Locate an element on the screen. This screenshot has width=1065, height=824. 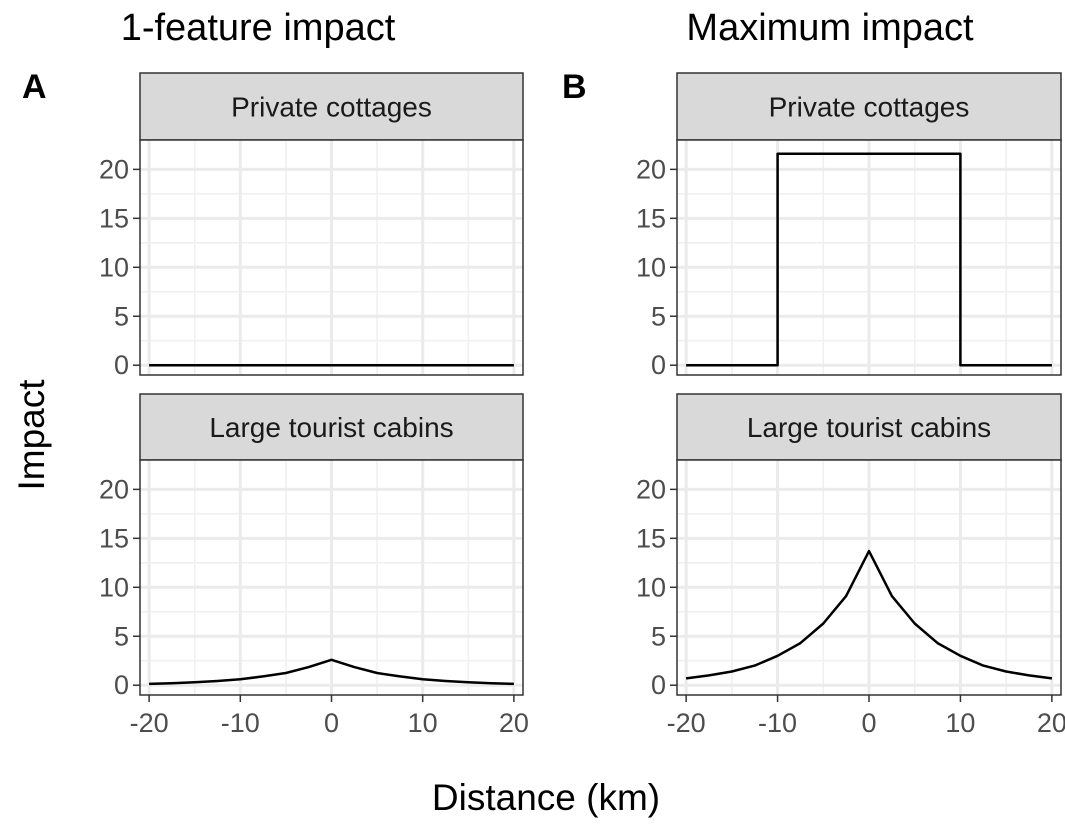
panel-letter-b: B is located at coordinates (574, 87).